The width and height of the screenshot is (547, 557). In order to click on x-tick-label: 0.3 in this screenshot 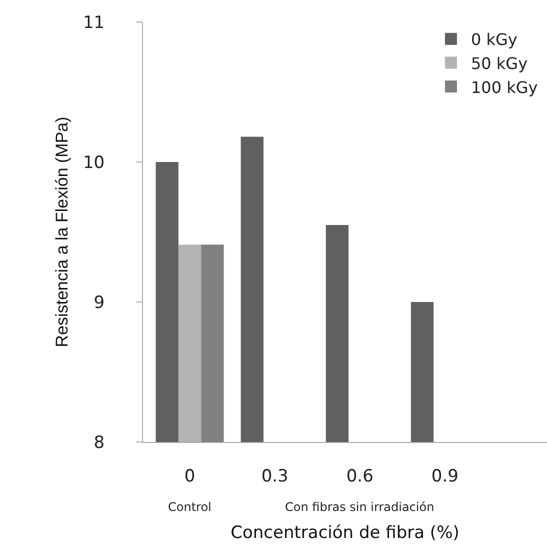, I will do `click(274, 476)`.